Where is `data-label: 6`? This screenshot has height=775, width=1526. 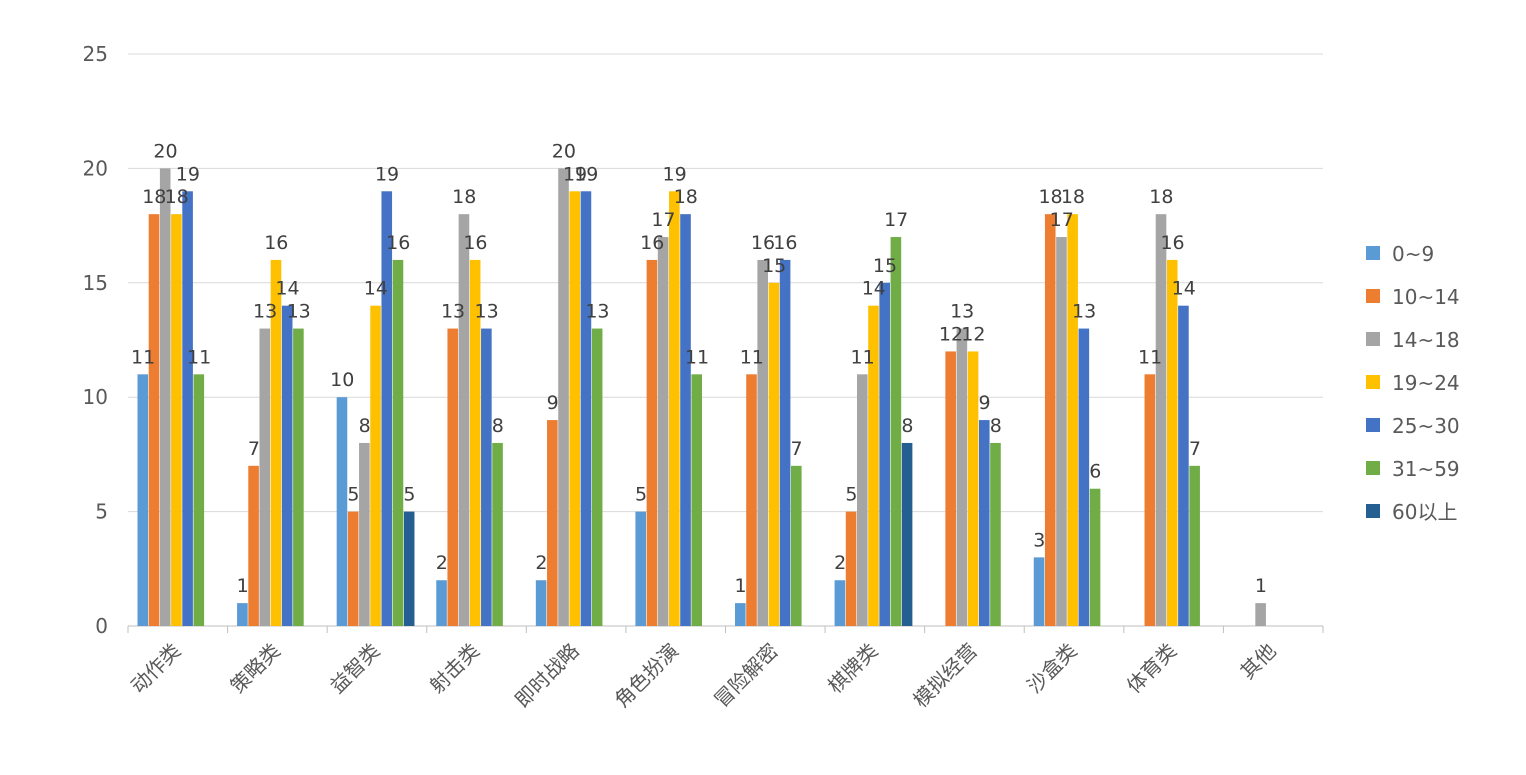
data-label: 6 is located at coordinates (1095, 472).